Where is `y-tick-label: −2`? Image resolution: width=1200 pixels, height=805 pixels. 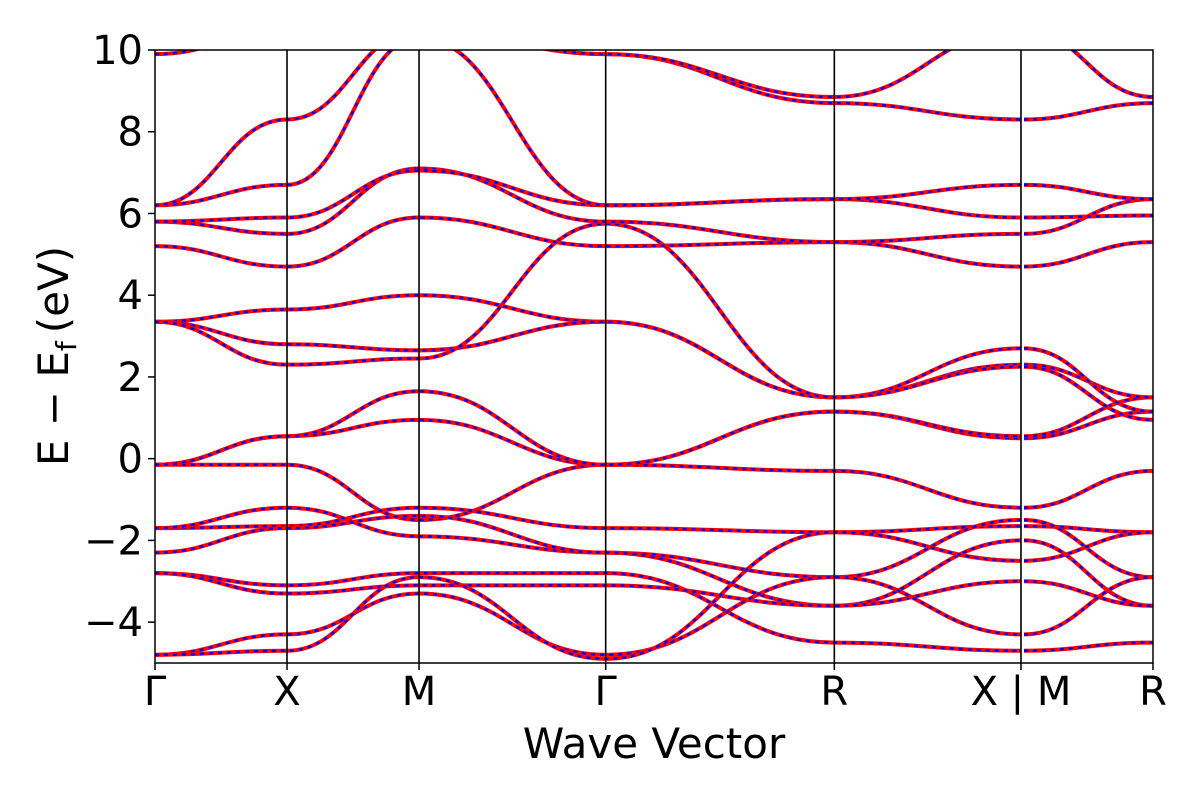
y-tick-label: −2 is located at coordinates (113, 541).